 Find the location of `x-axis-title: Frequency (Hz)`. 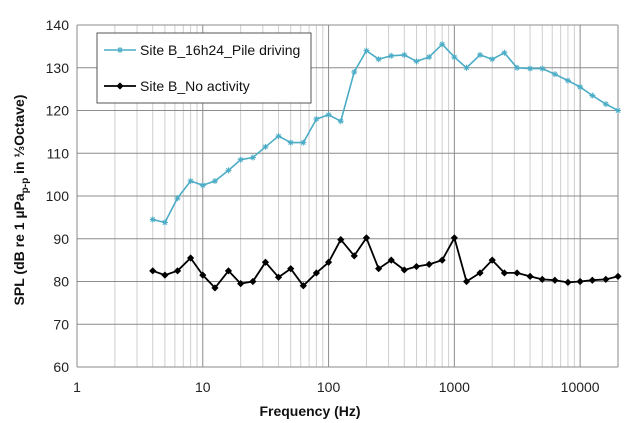

x-axis-title: Frequency (Hz) is located at coordinates (309, 411).